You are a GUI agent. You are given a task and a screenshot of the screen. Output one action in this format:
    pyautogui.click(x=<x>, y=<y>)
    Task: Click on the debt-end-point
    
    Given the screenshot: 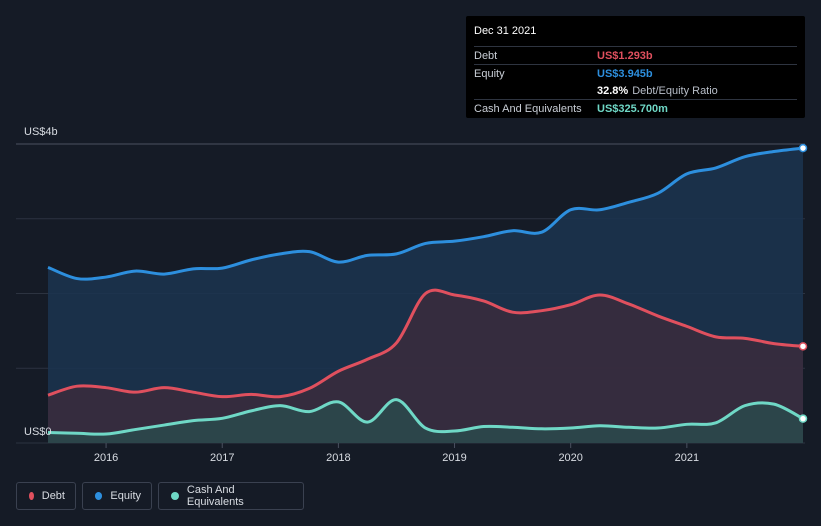 What is the action you would take?
    pyautogui.click(x=803, y=346)
    